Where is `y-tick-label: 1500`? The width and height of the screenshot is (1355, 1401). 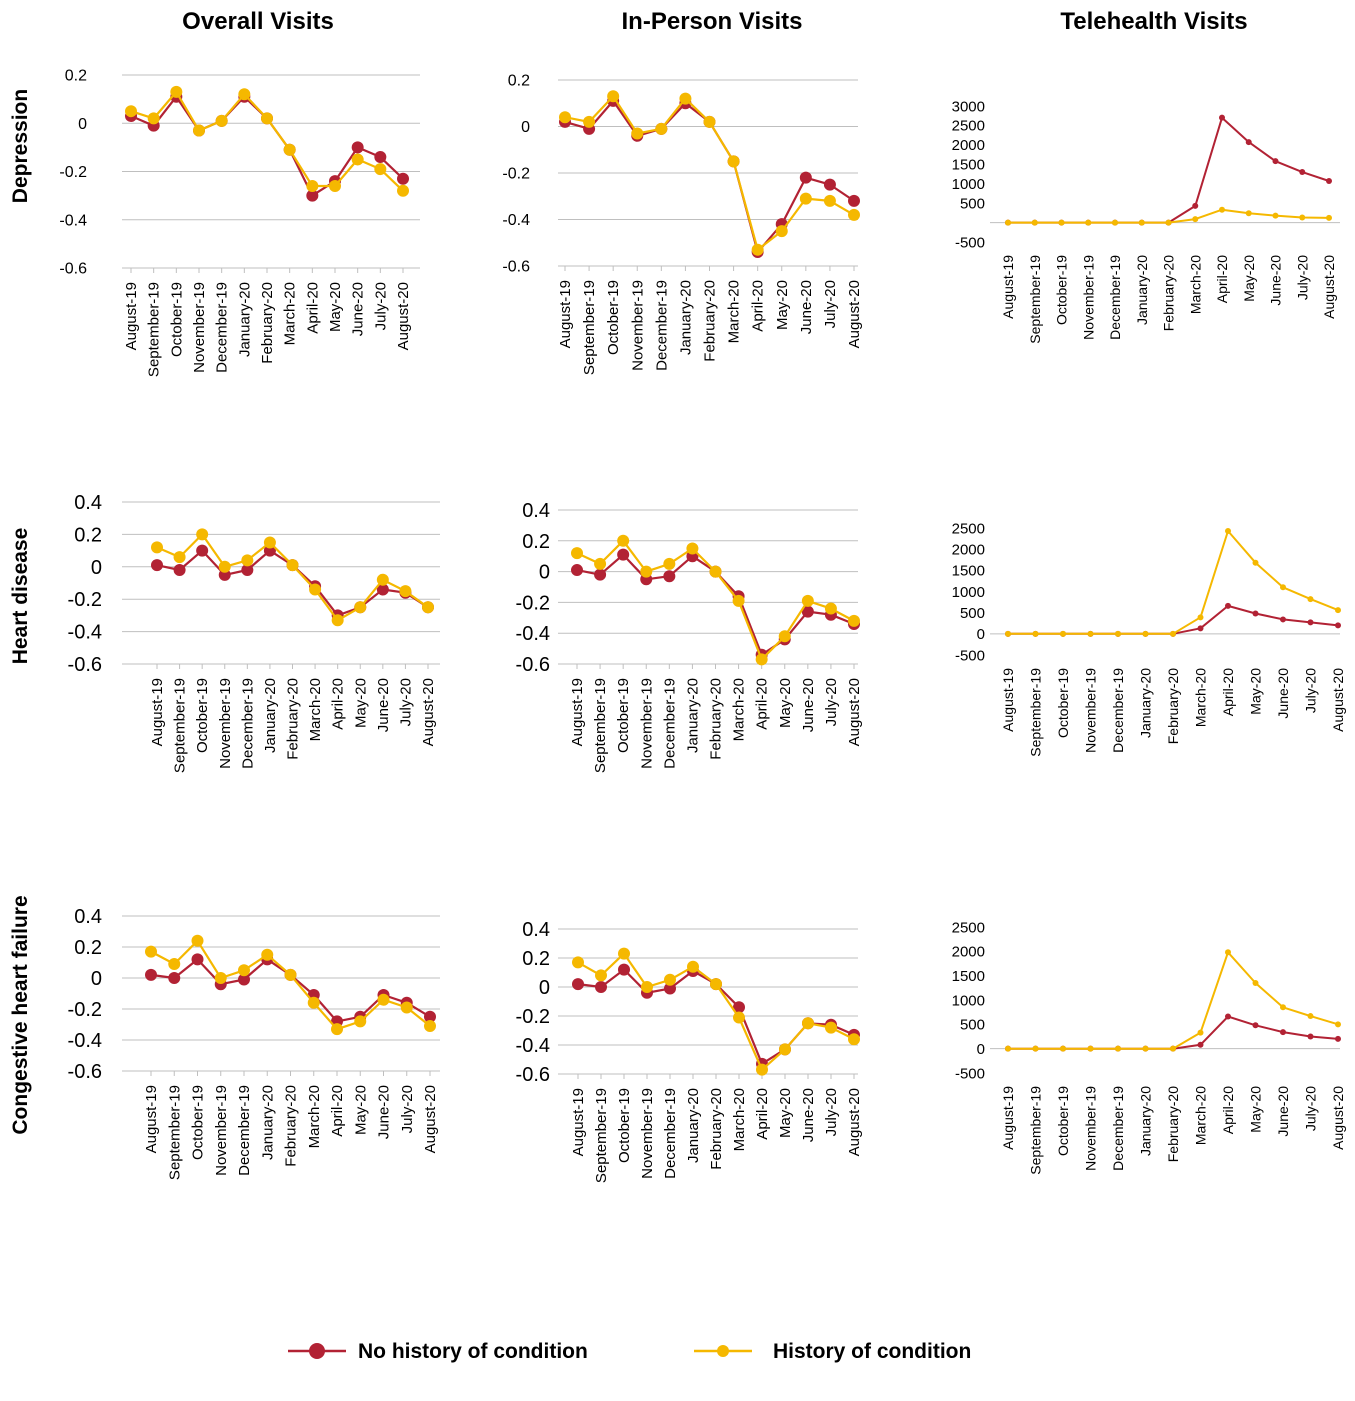 y-tick-label: 1500 is located at coordinates (968, 571).